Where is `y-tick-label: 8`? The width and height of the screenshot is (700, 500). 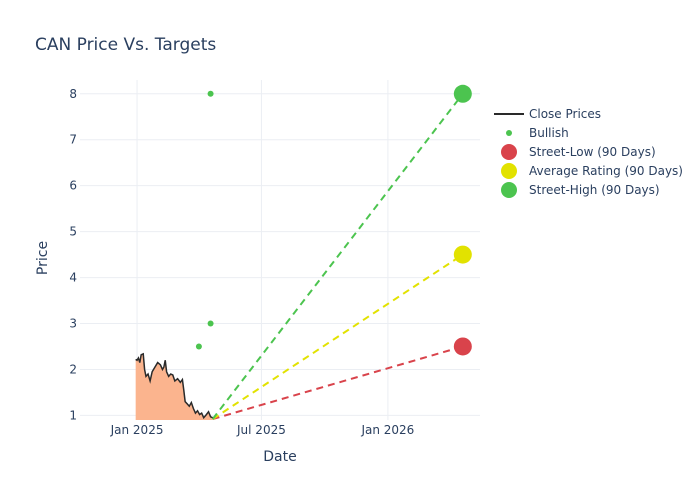 y-tick-label: 8 is located at coordinates (73, 94).